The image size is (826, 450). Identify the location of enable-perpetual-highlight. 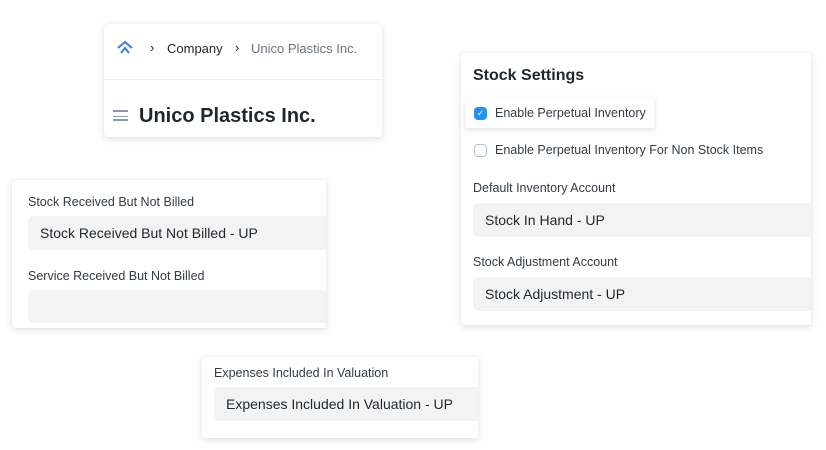
(560, 113).